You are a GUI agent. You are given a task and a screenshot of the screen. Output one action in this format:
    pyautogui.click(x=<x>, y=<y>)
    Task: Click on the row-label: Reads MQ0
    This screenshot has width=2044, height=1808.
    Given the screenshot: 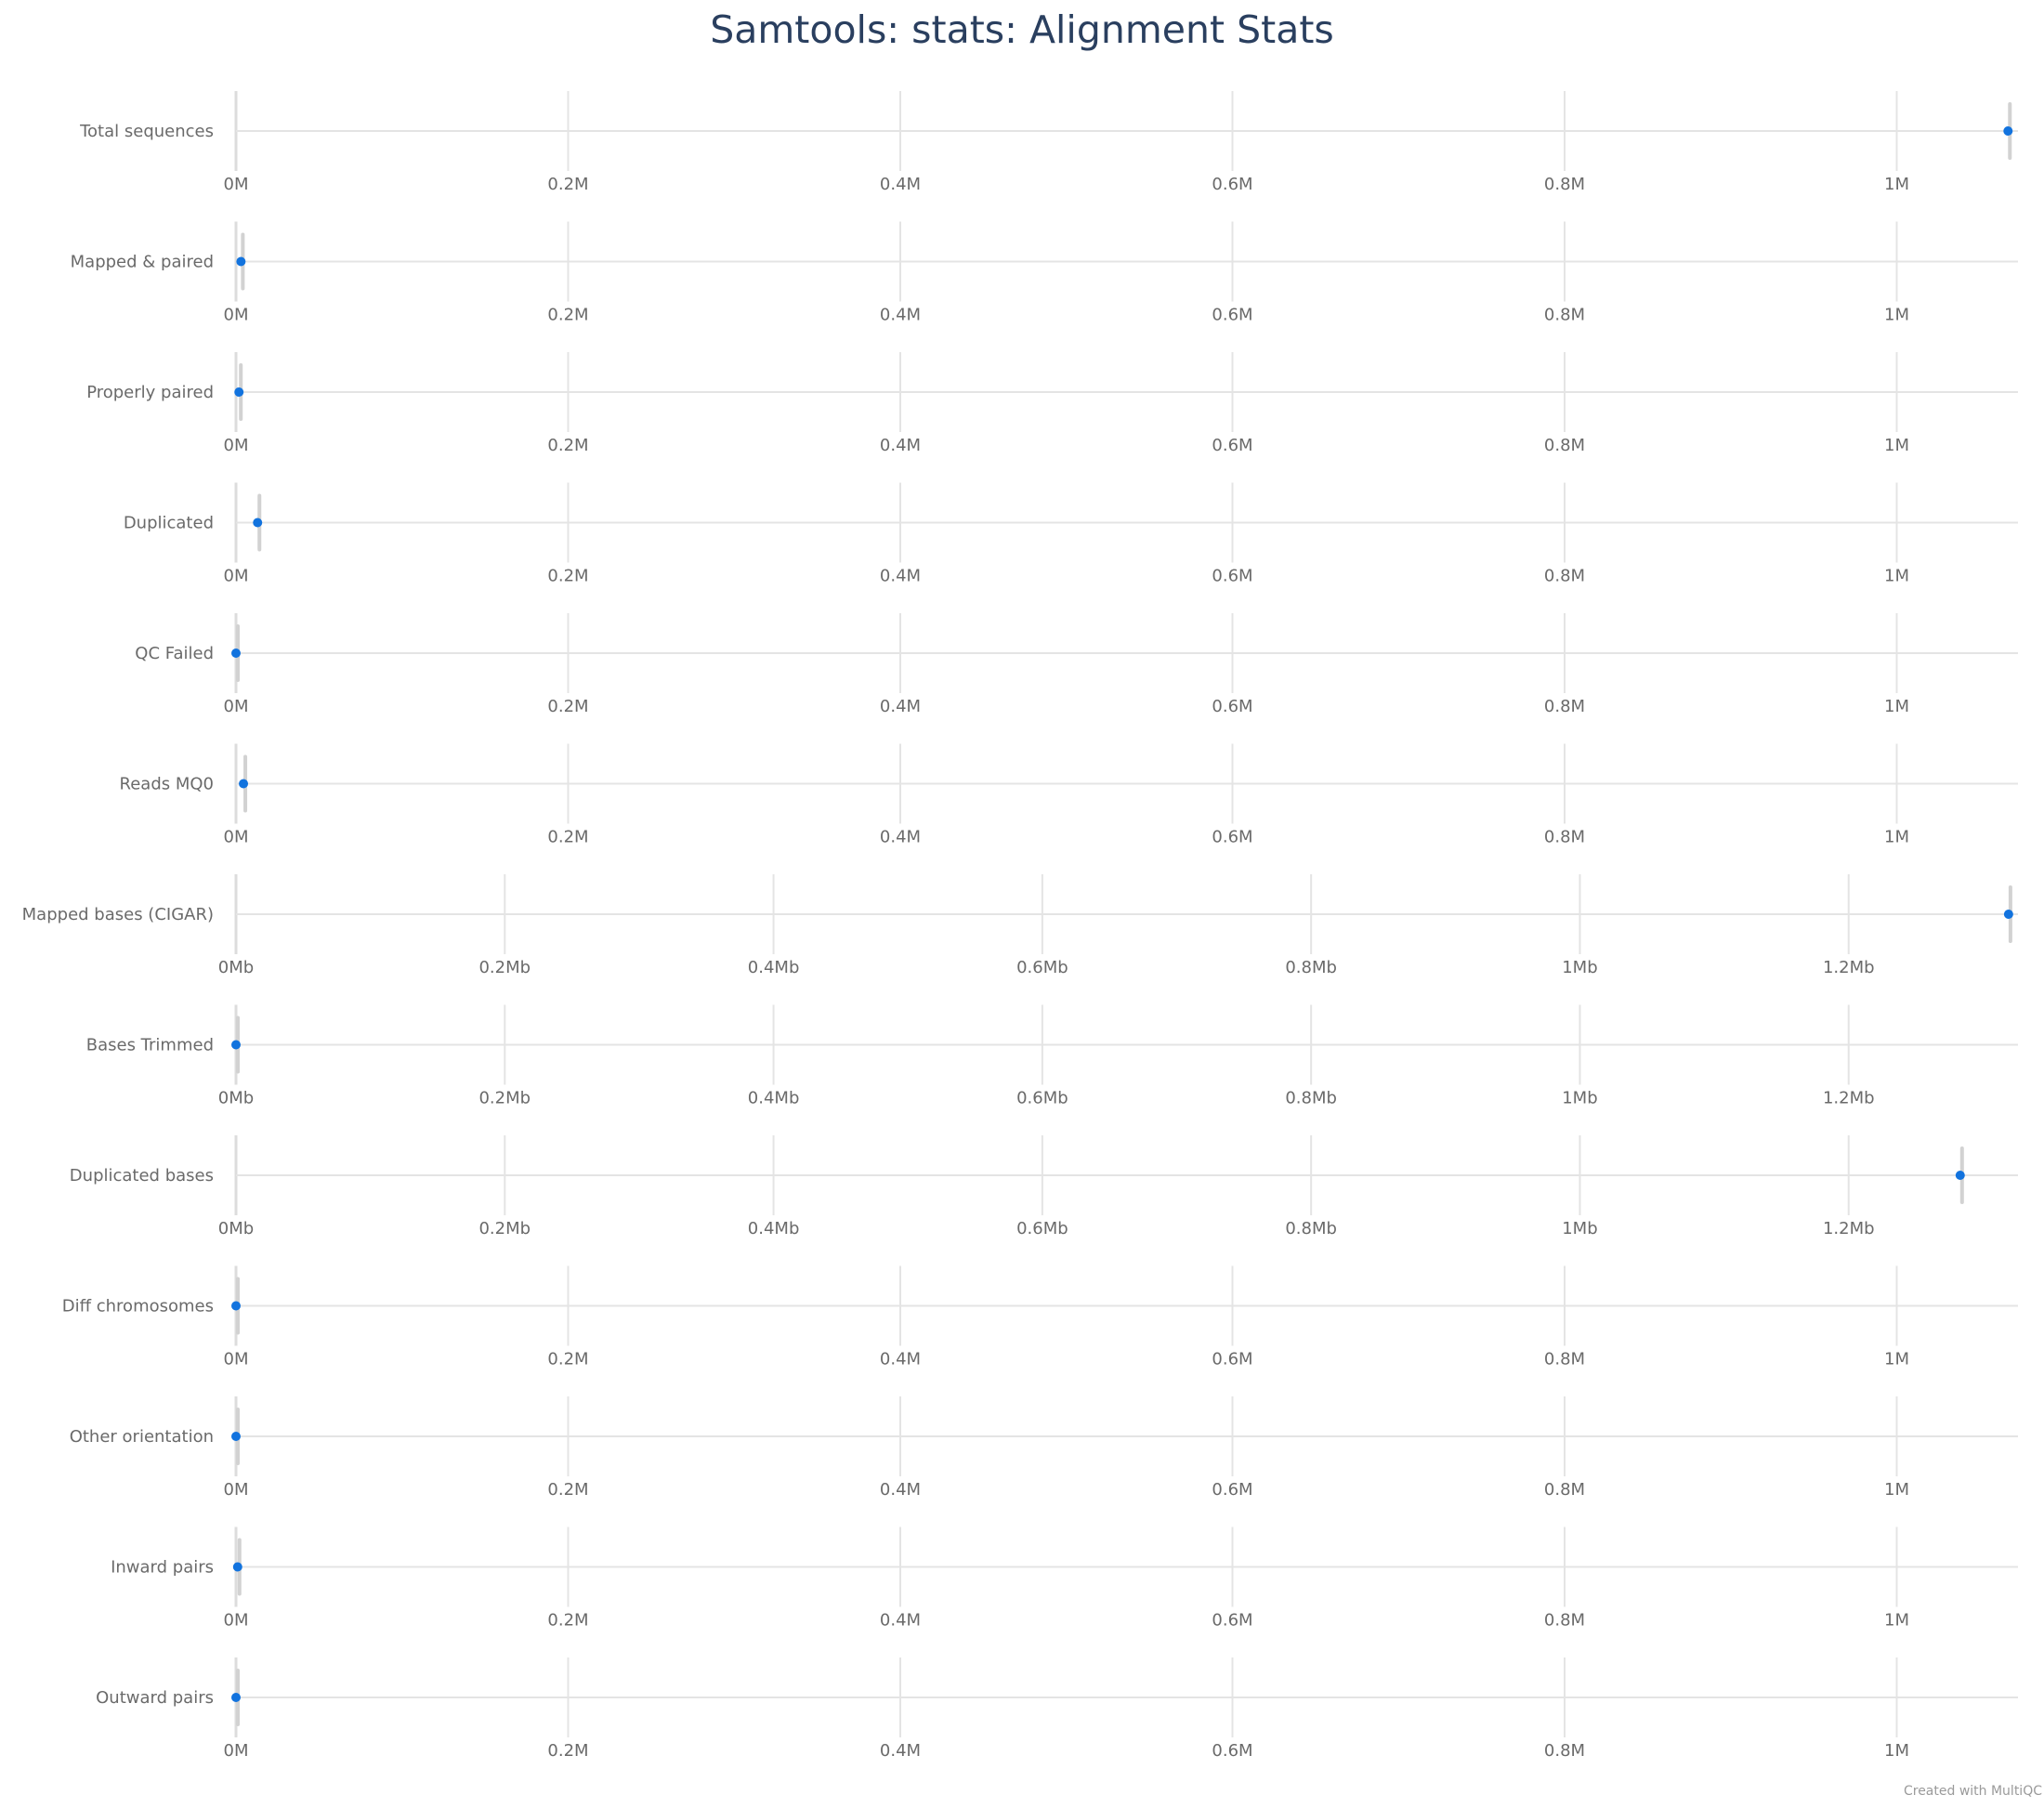 What is the action you would take?
    pyautogui.click(x=167, y=784)
    